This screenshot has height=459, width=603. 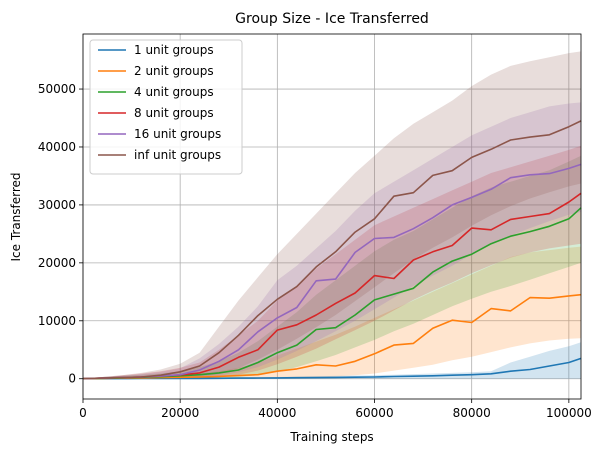 I want to click on legend-label: 2 unit groups, so click(x=174, y=71).